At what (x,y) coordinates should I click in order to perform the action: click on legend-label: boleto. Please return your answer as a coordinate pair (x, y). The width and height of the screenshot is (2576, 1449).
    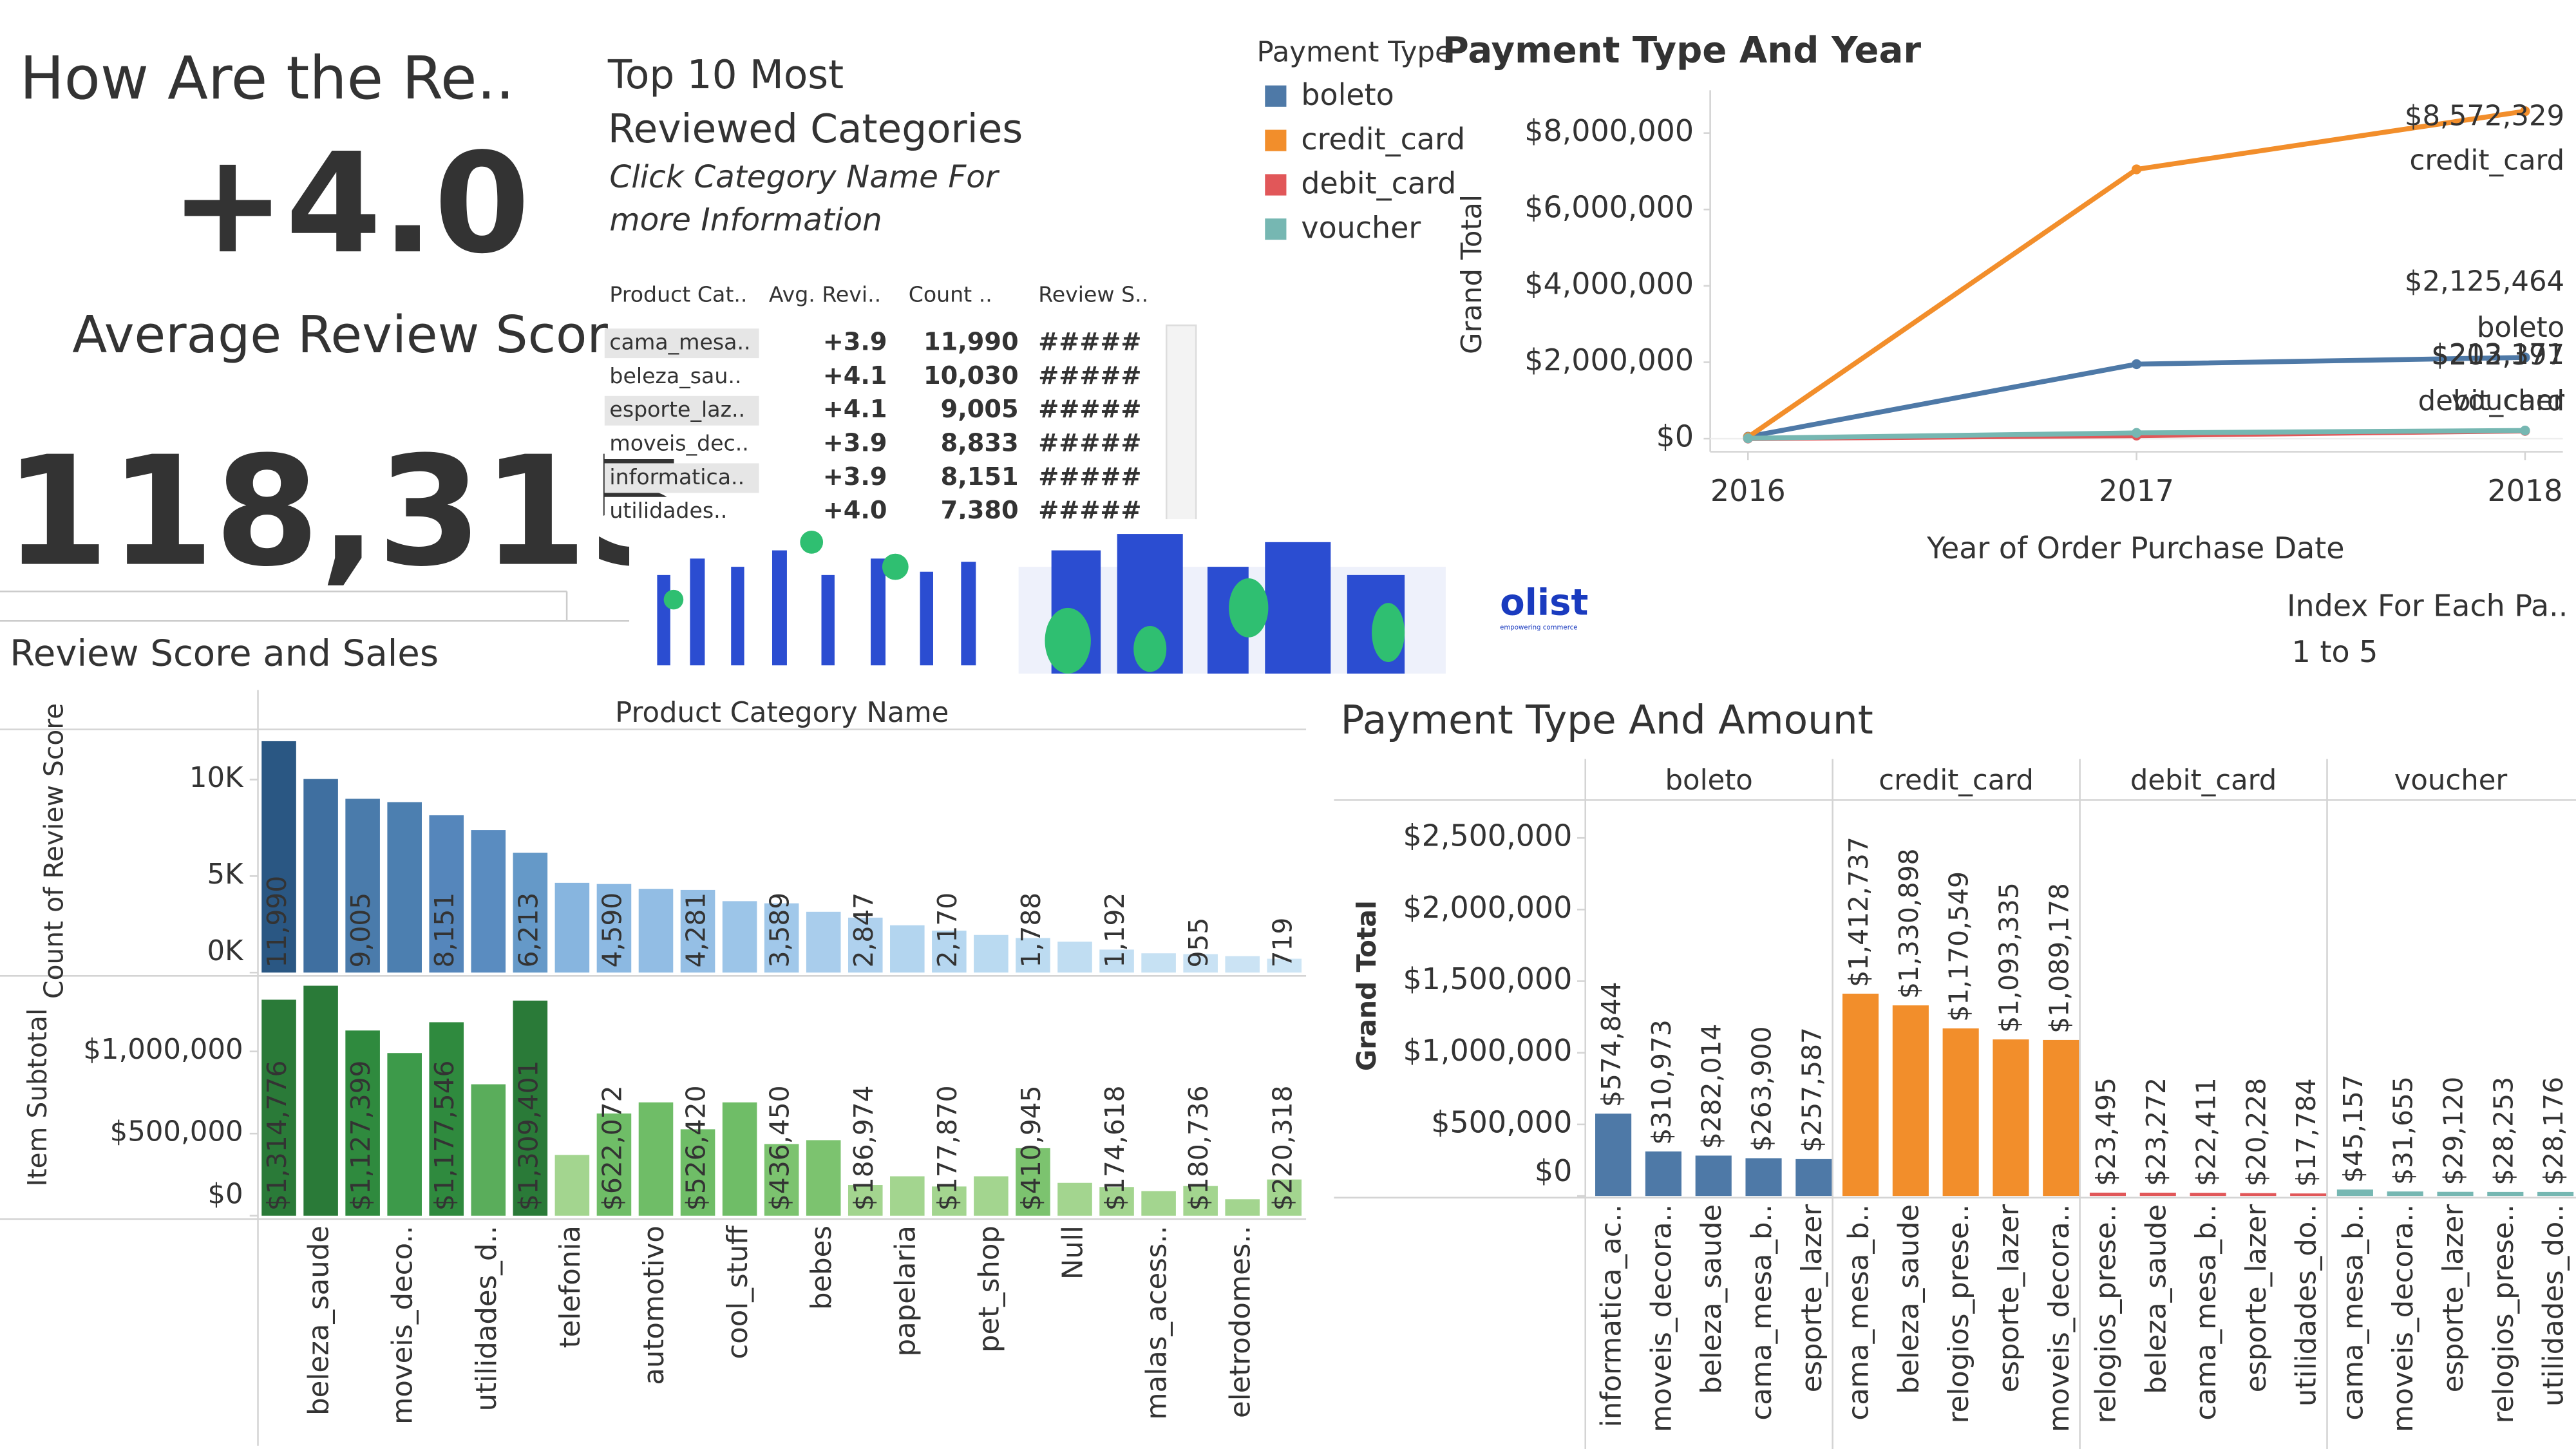
    Looking at the image, I should click on (1347, 95).